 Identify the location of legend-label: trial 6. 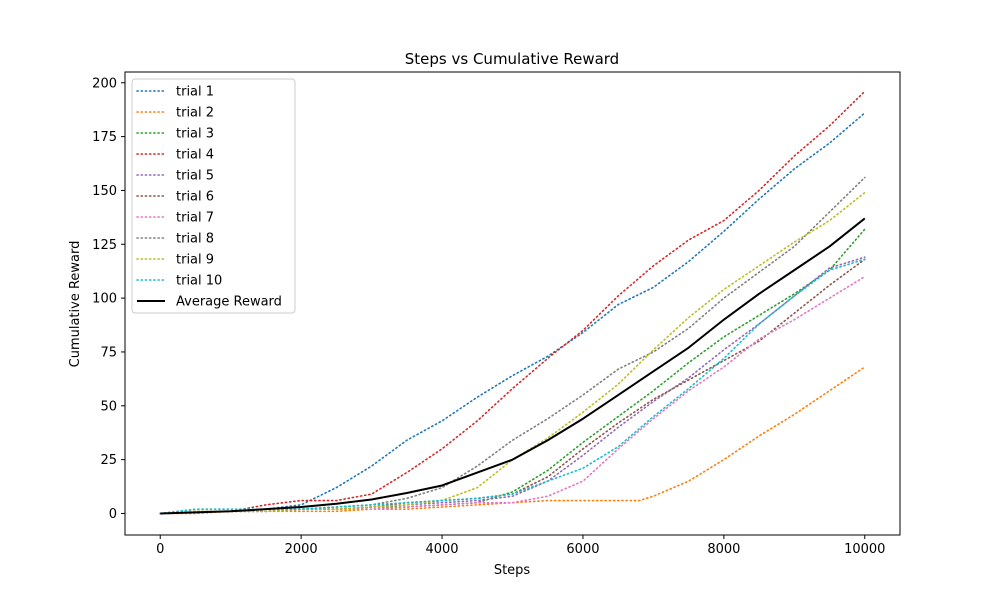
(195, 197).